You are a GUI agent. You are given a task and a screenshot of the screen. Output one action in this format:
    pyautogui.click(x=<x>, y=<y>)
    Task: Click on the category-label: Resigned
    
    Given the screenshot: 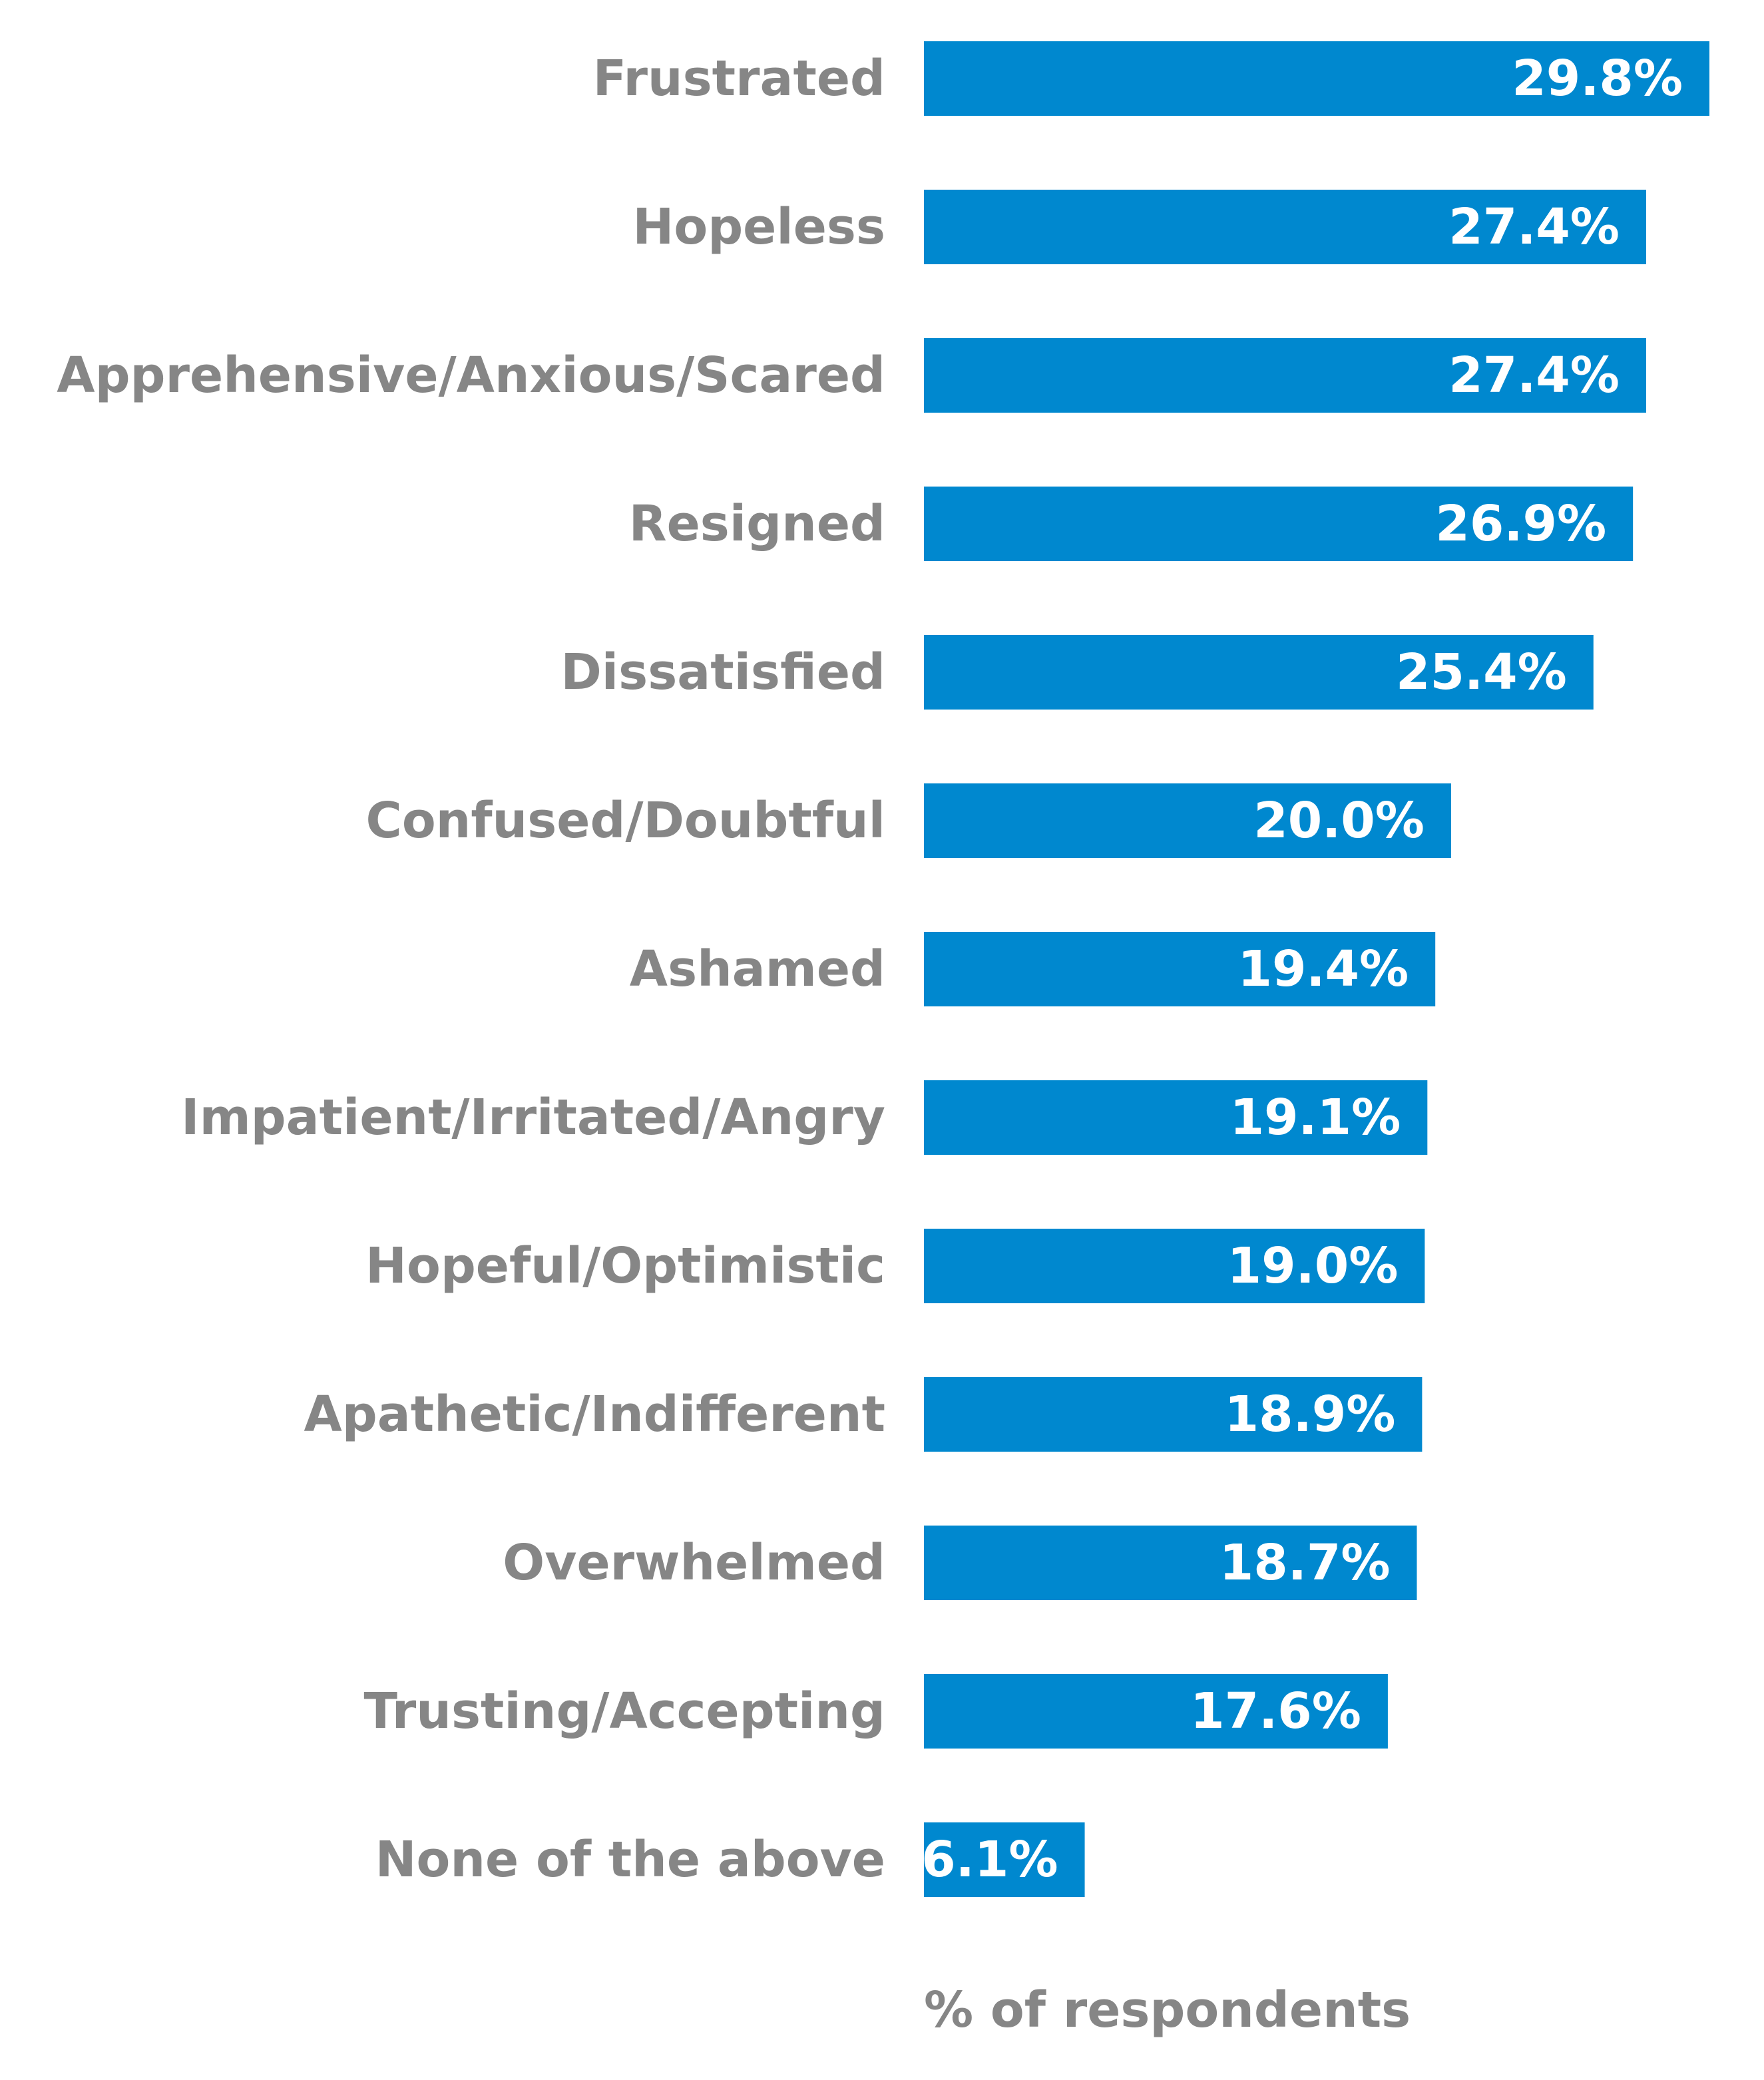 What is the action you would take?
    pyautogui.click(x=757, y=523)
    